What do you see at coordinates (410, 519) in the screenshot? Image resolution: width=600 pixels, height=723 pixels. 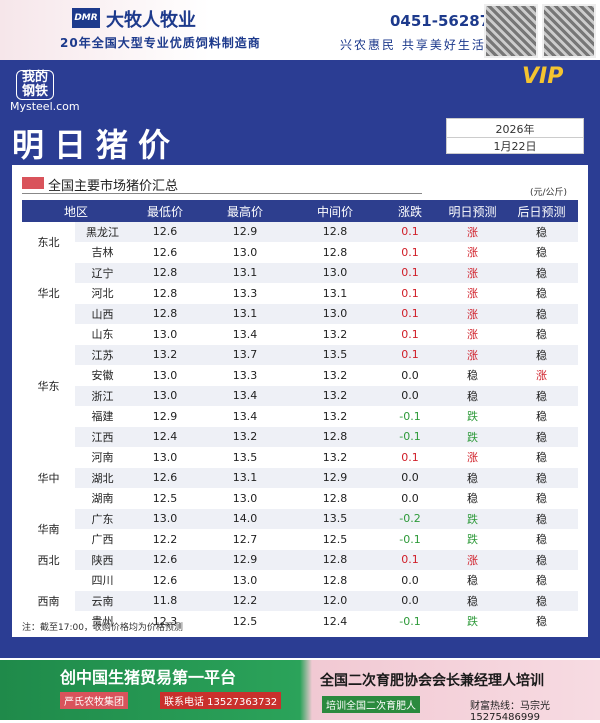 I see `change: -0.2` at bounding box center [410, 519].